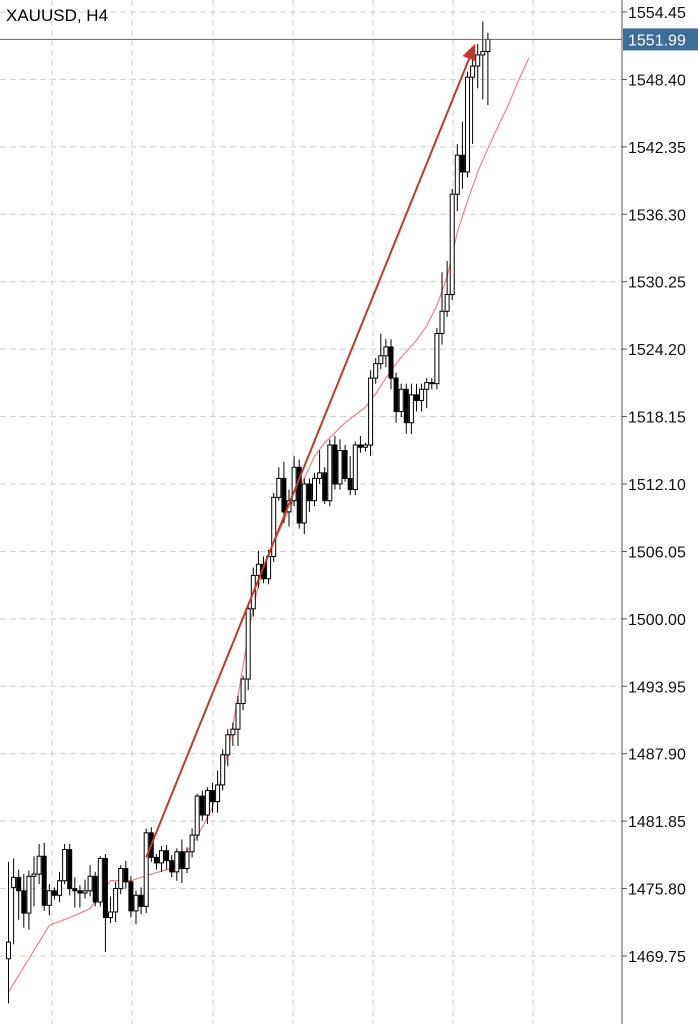 The image size is (698, 1024). I want to click on current-price-layer: 1551.99, so click(349, 39).